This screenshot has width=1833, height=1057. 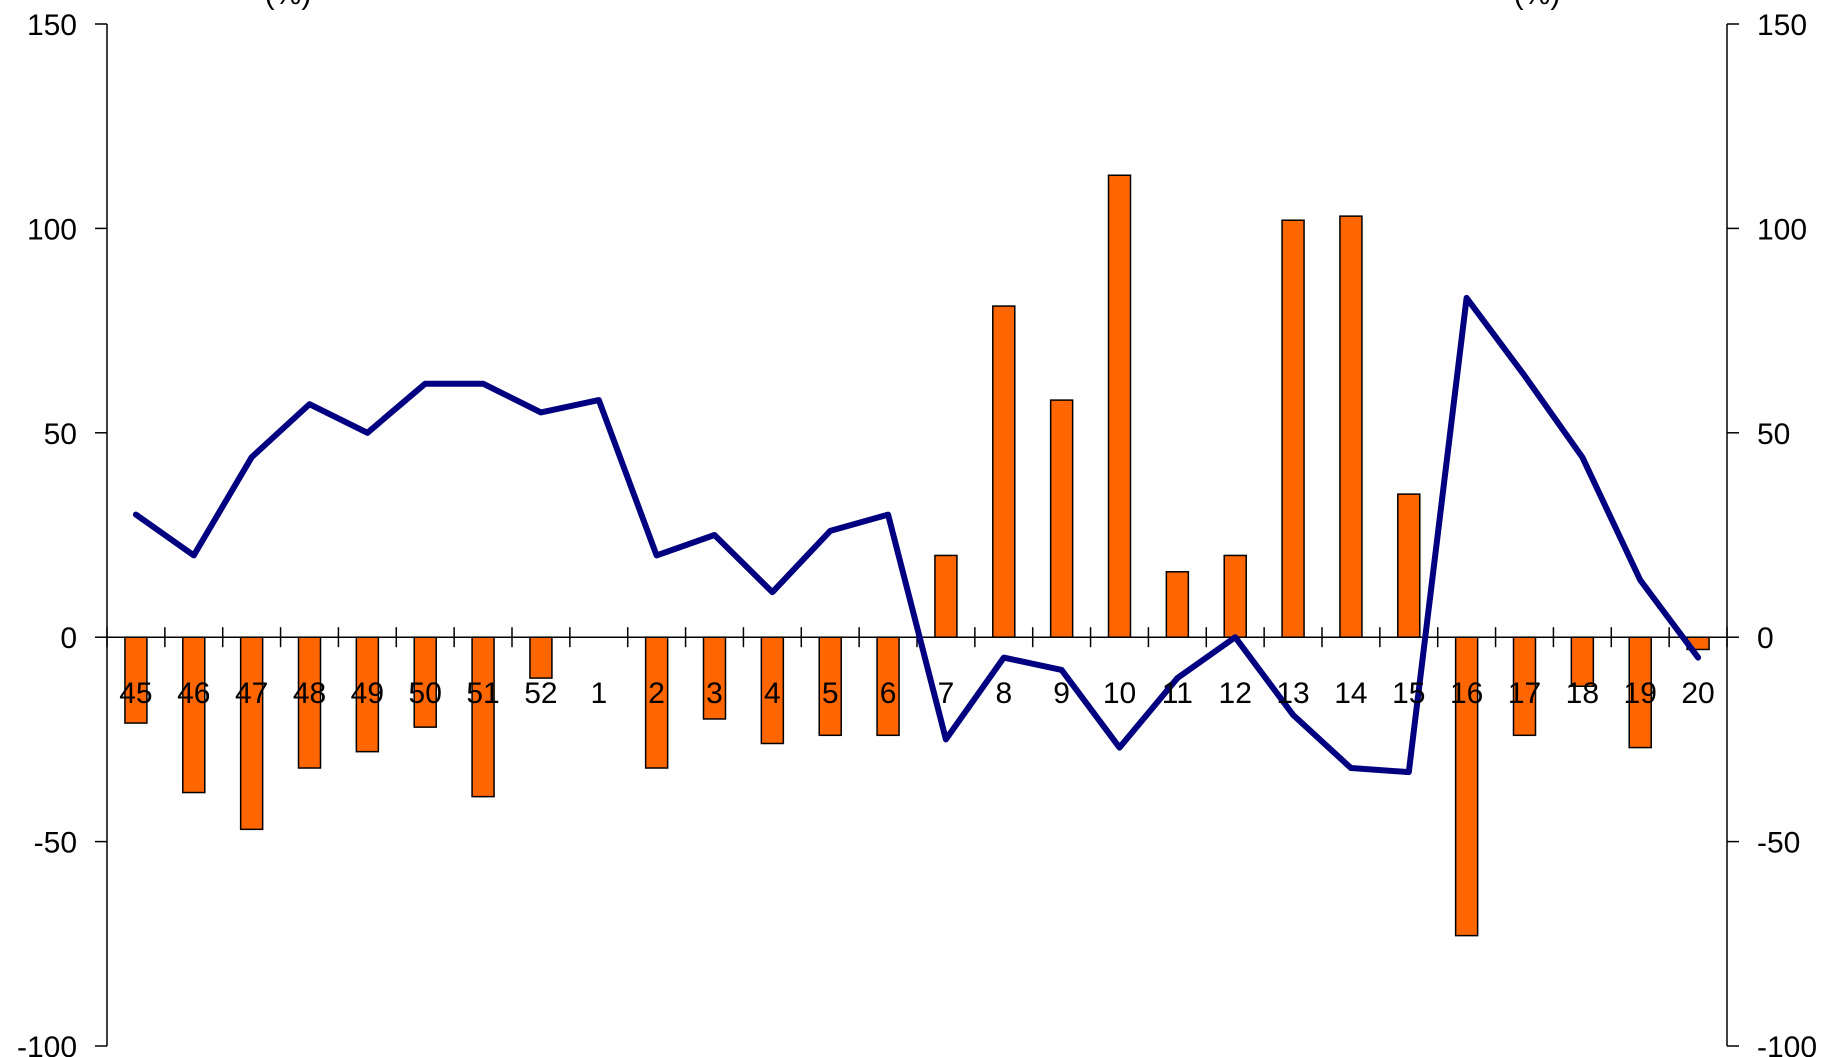 I want to click on right-tick-label: 0, so click(x=1765, y=638).